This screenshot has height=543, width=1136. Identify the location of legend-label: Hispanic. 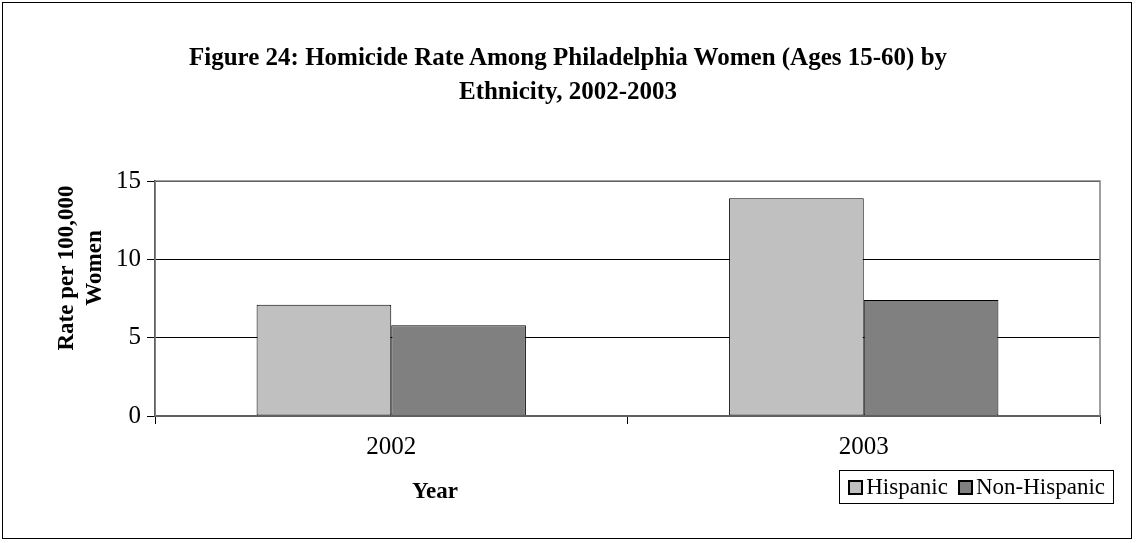
(907, 487).